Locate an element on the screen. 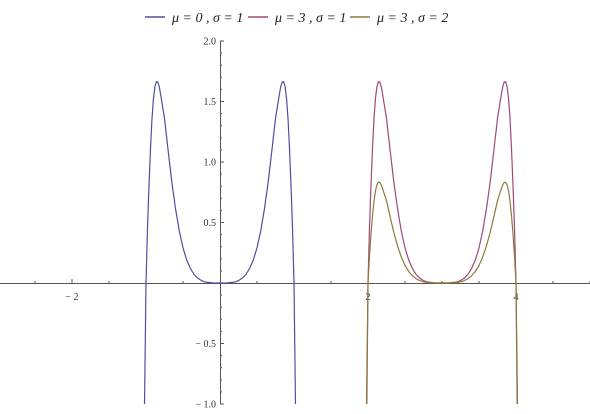 The height and width of the screenshot is (414, 590). legend-label-3: μ = 3 , σ = 2 is located at coordinates (412, 18).